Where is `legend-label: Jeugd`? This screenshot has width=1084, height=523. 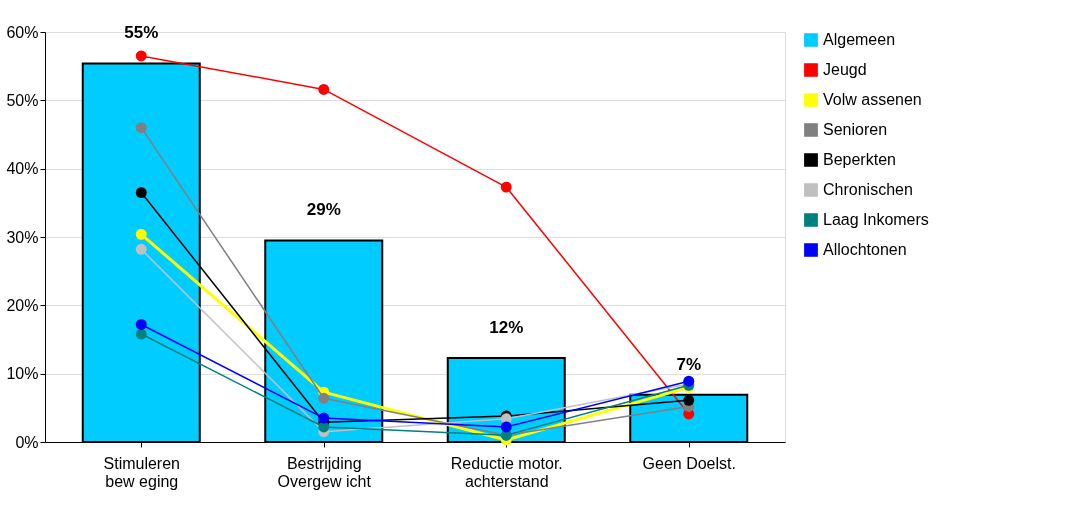
legend-label: Jeugd is located at coordinates (845, 69).